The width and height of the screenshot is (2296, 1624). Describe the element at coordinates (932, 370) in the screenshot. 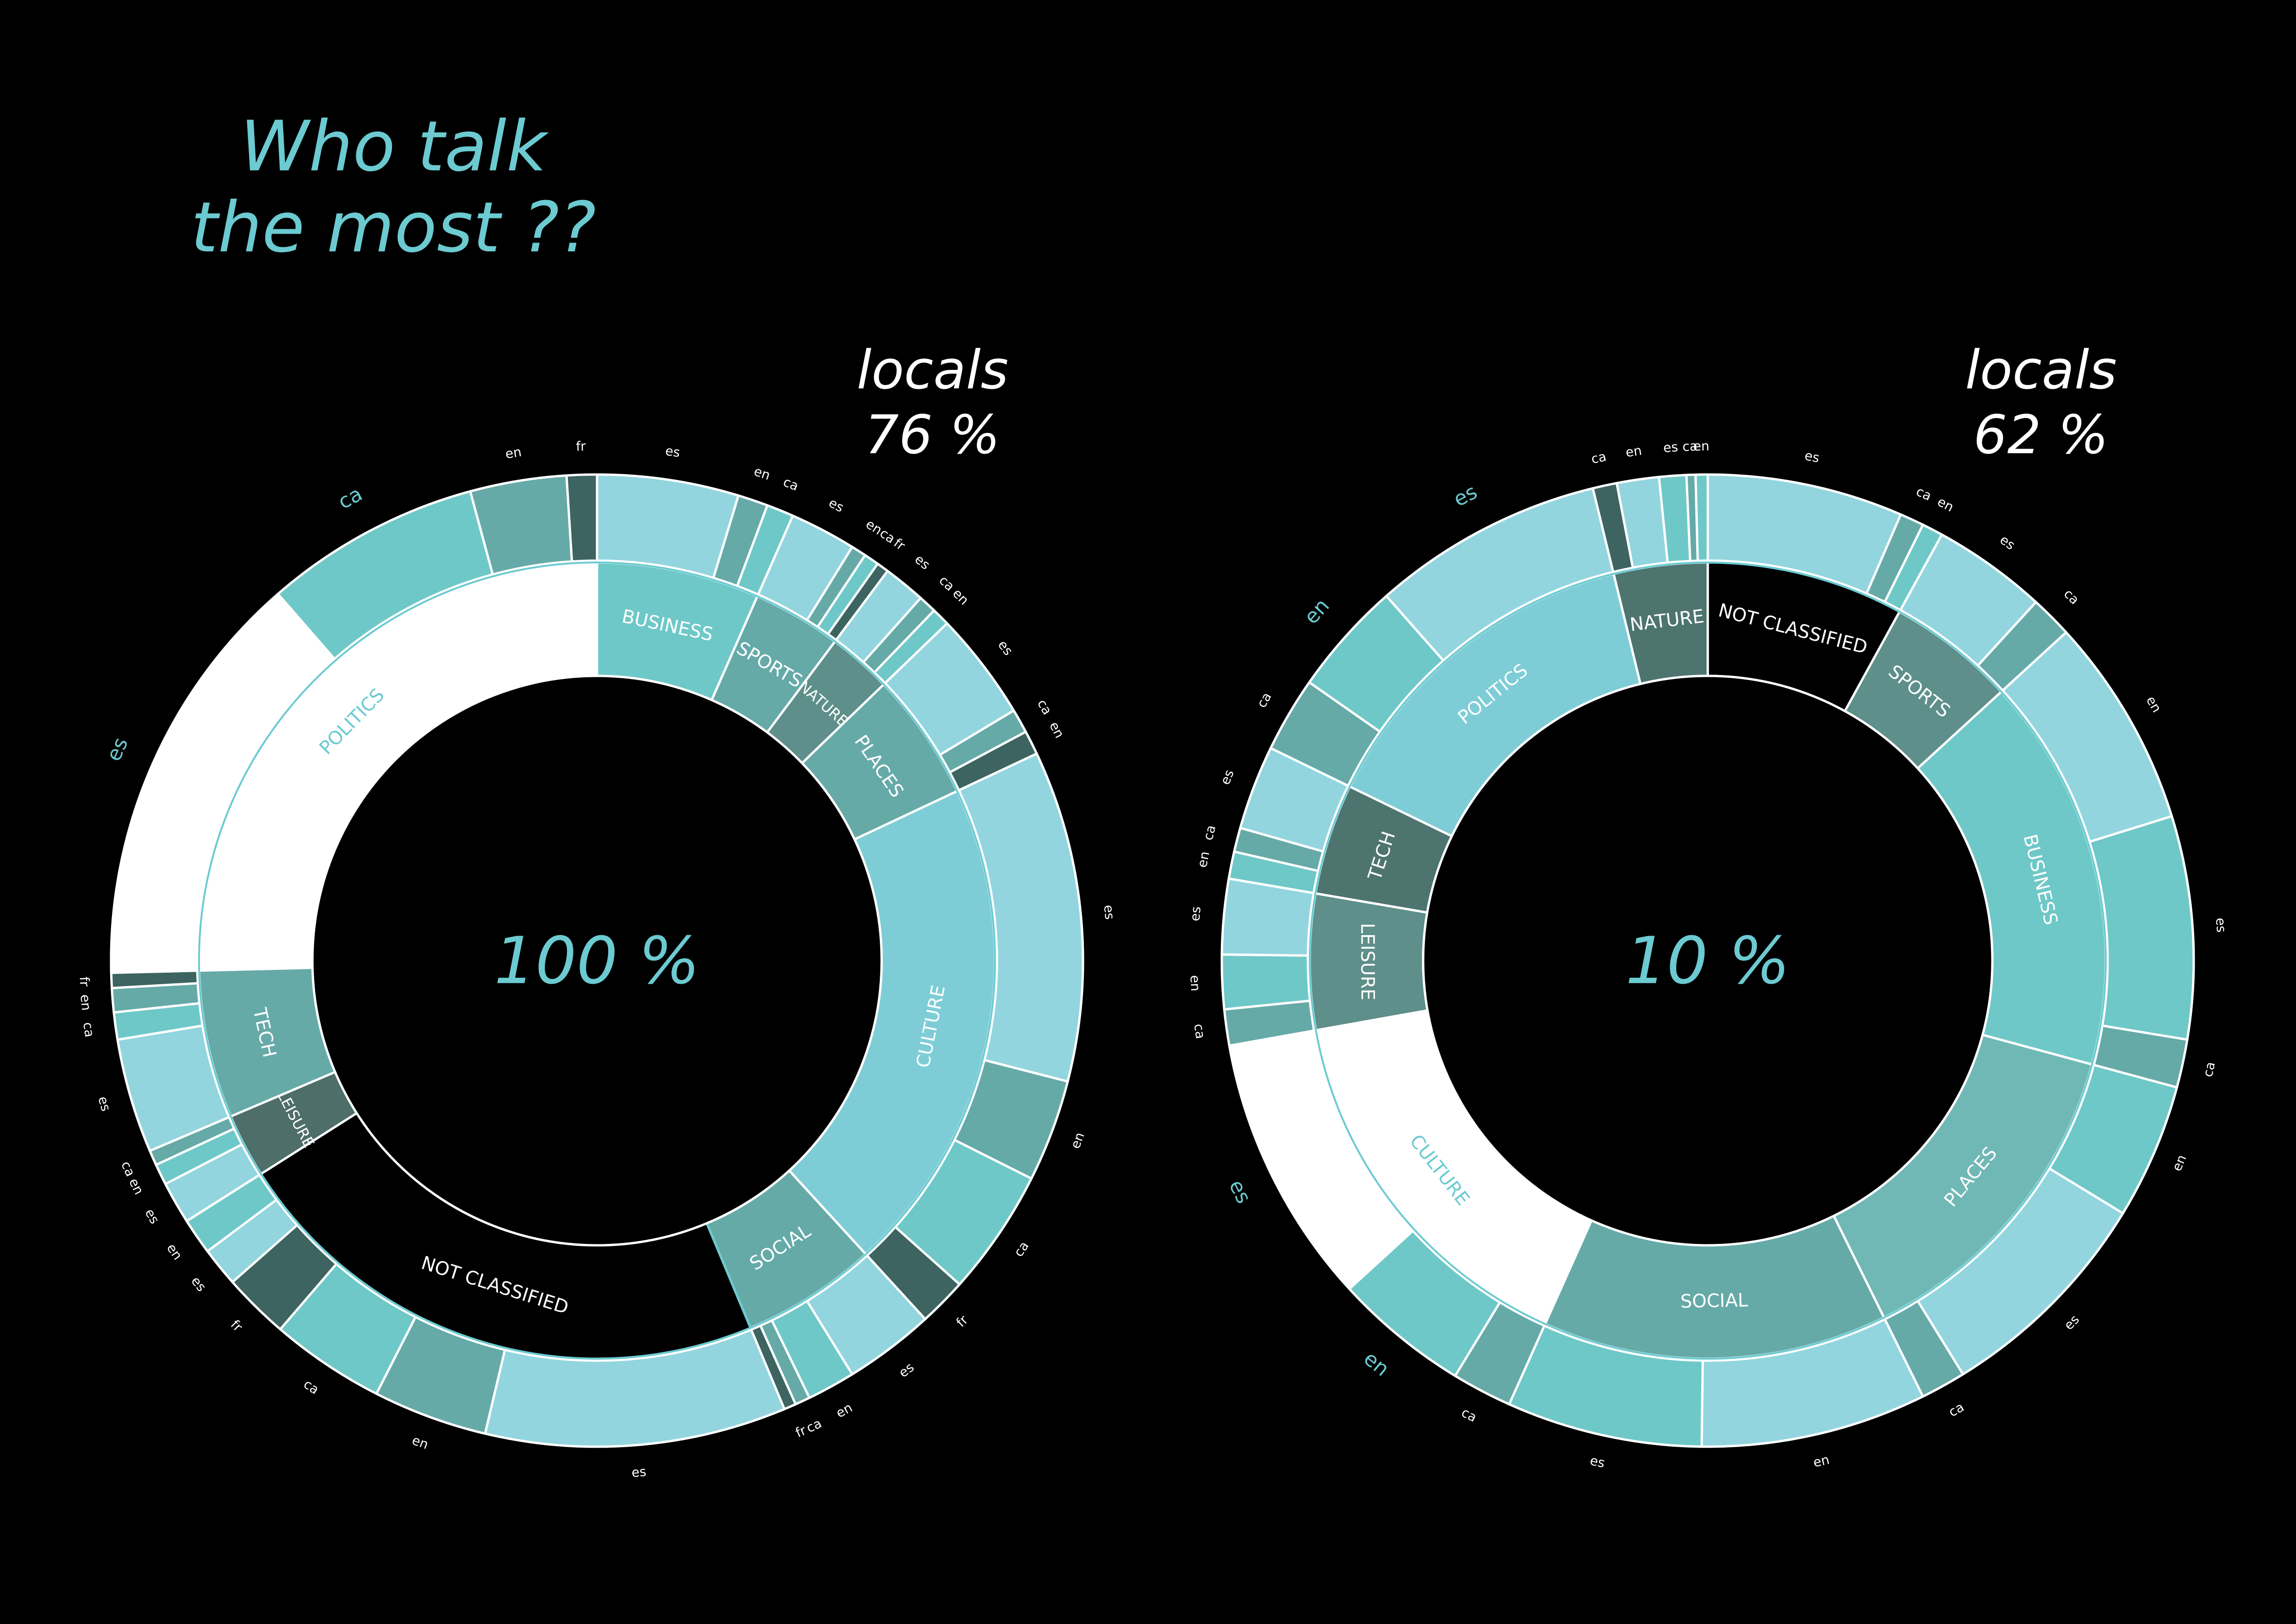

I see `locals-left-text: locals` at that location.